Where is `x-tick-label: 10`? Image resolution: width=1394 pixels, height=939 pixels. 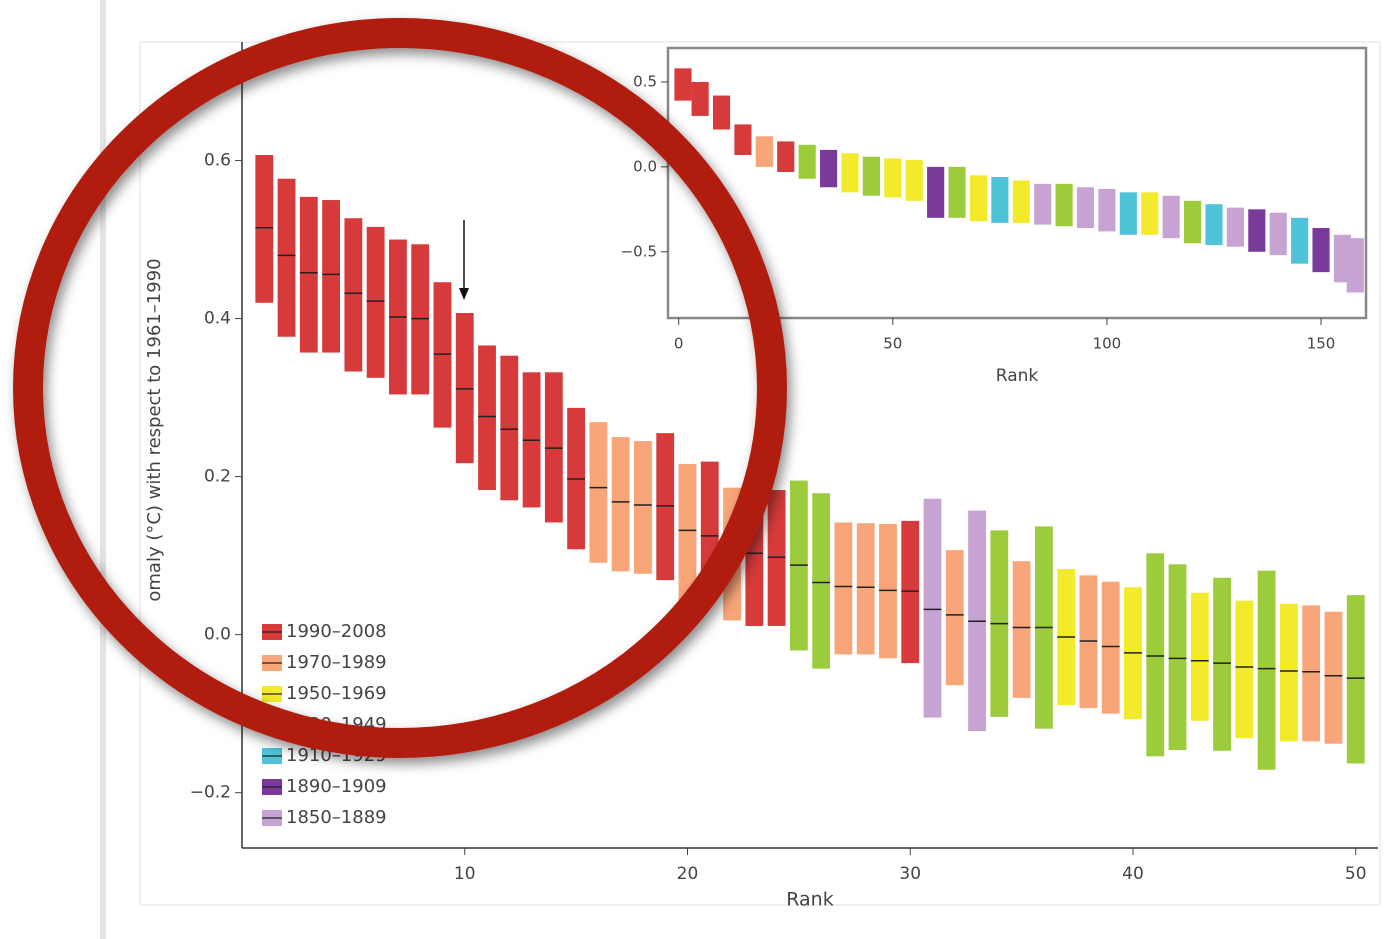
x-tick-label: 10 is located at coordinates (465, 874).